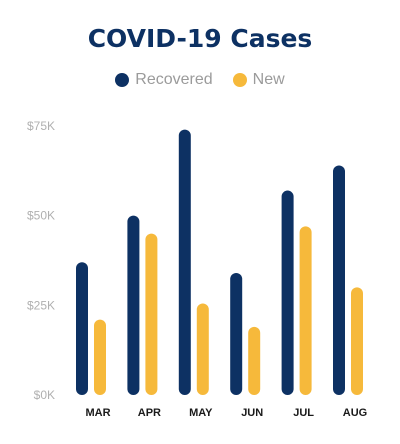  I want to click on legend-item-new: New, so click(258, 80).